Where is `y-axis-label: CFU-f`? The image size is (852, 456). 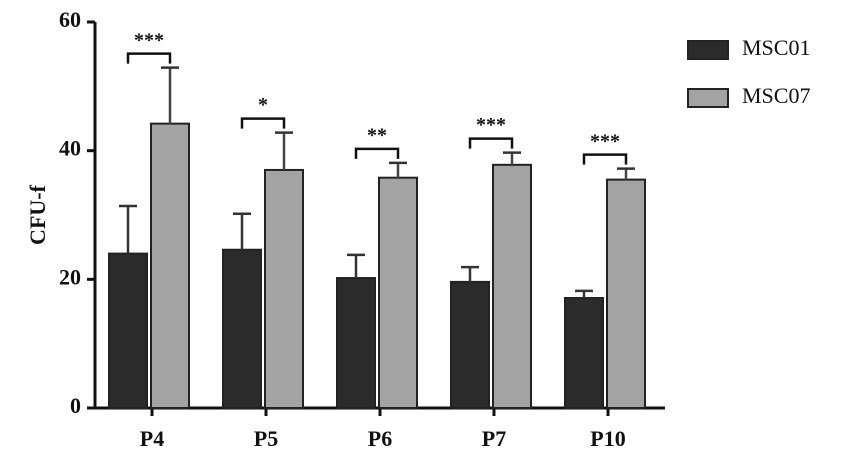 y-axis-label: CFU-f is located at coordinates (37, 214).